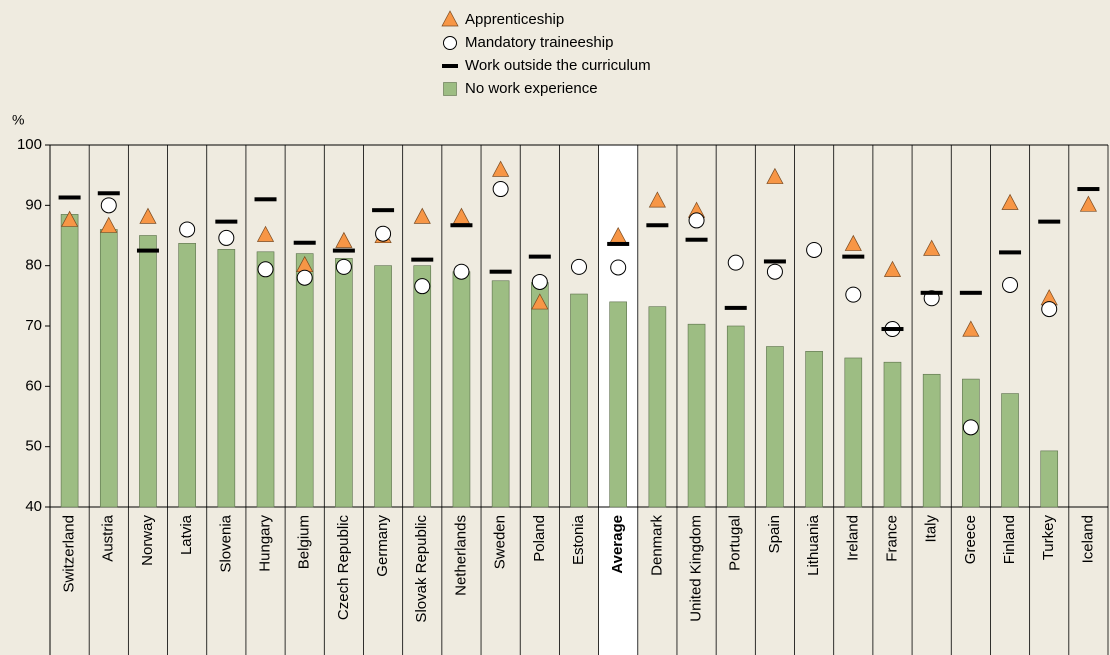 The image size is (1110, 655). Describe the element at coordinates (264, 543) in the screenshot. I see `x-tick-label: Hungary` at that location.